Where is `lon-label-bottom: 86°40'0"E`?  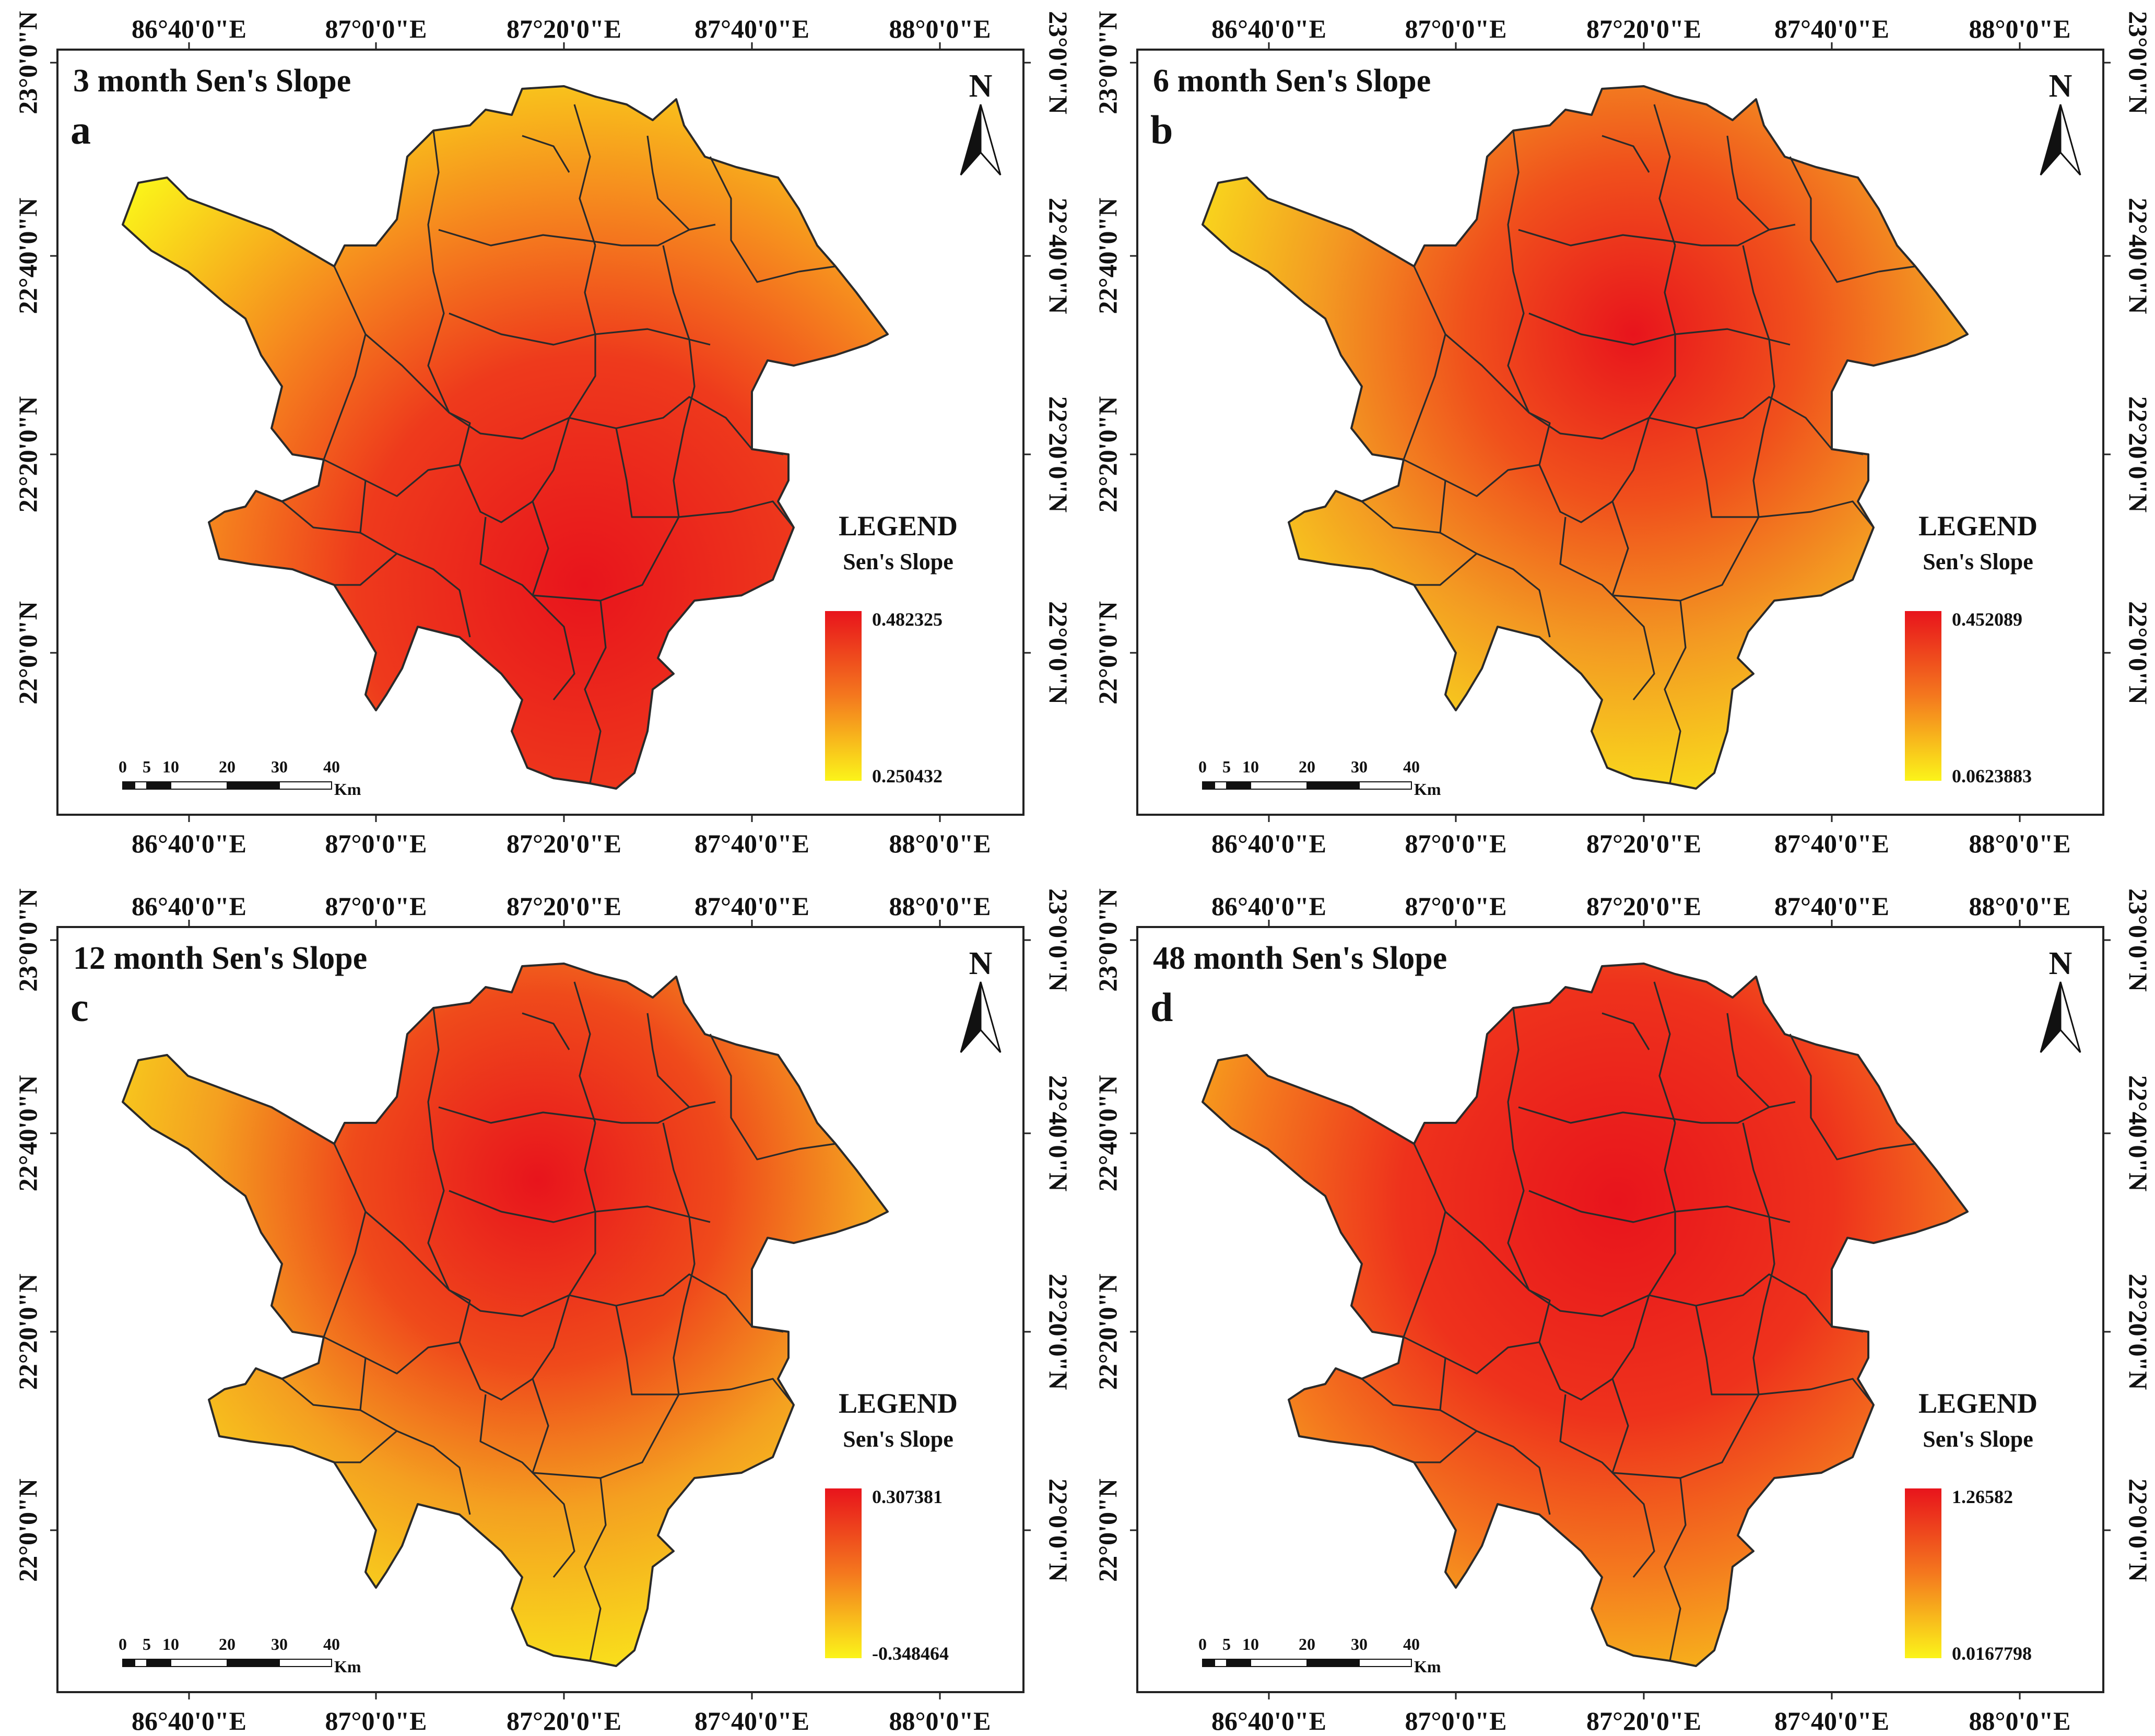 lon-label-bottom: 86°40'0"E is located at coordinates (189, 843).